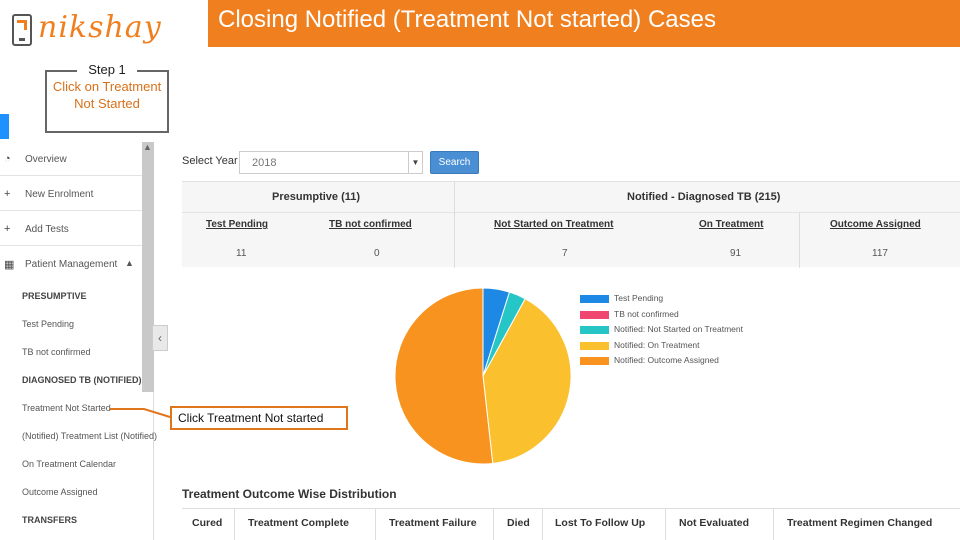 This screenshot has height=540, width=960. Describe the element at coordinates (241, 253) in the screenshot. I see `stat-value-test-pending: 11` at that location.